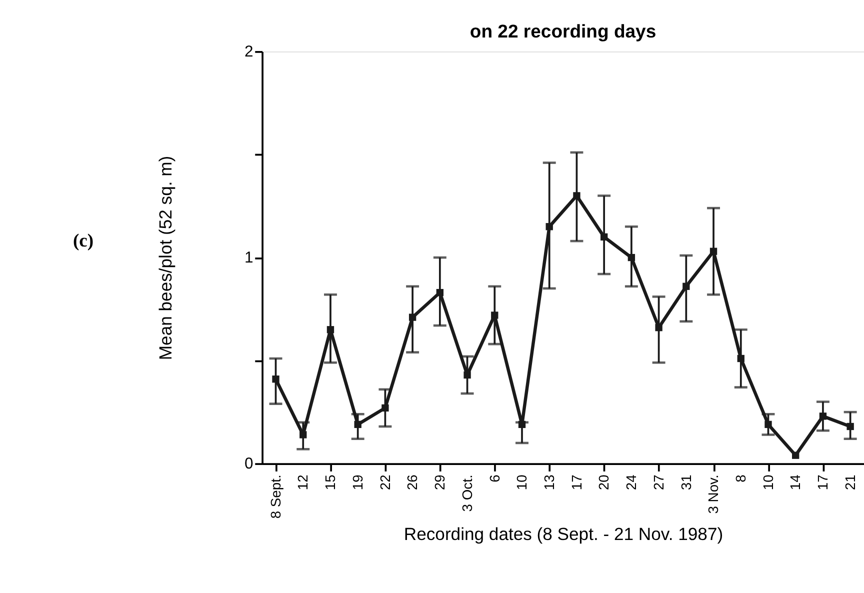 The height and width of the screenshot is (593, 864). Describe the element at coordinates (249, 464) in the screenshot. I see `y-tick-label: 0` at that location.